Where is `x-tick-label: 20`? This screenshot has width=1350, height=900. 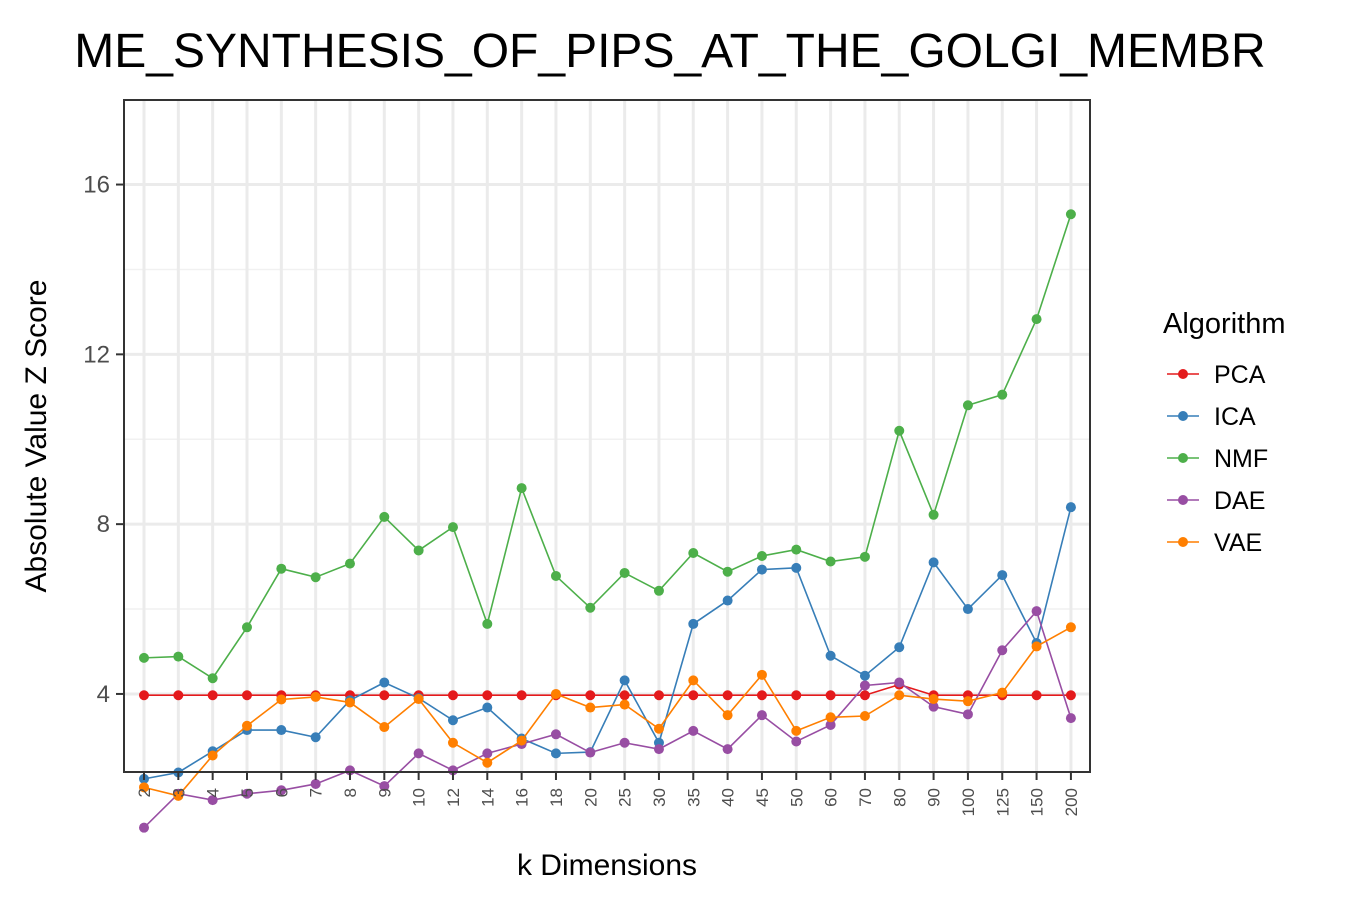 x-tick-label: 20 is located at coordinates (590, 797).